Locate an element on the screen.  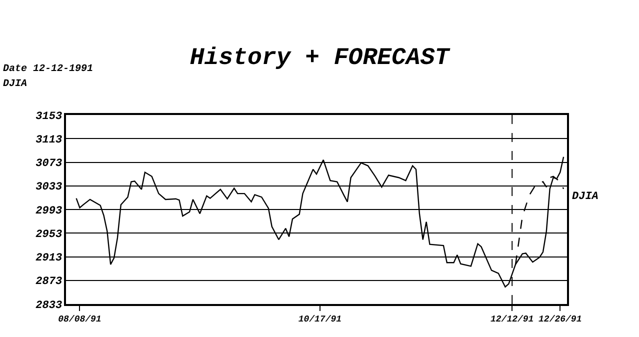
x-tick-label: 12/12/91 is located at coordinates (512, 319).